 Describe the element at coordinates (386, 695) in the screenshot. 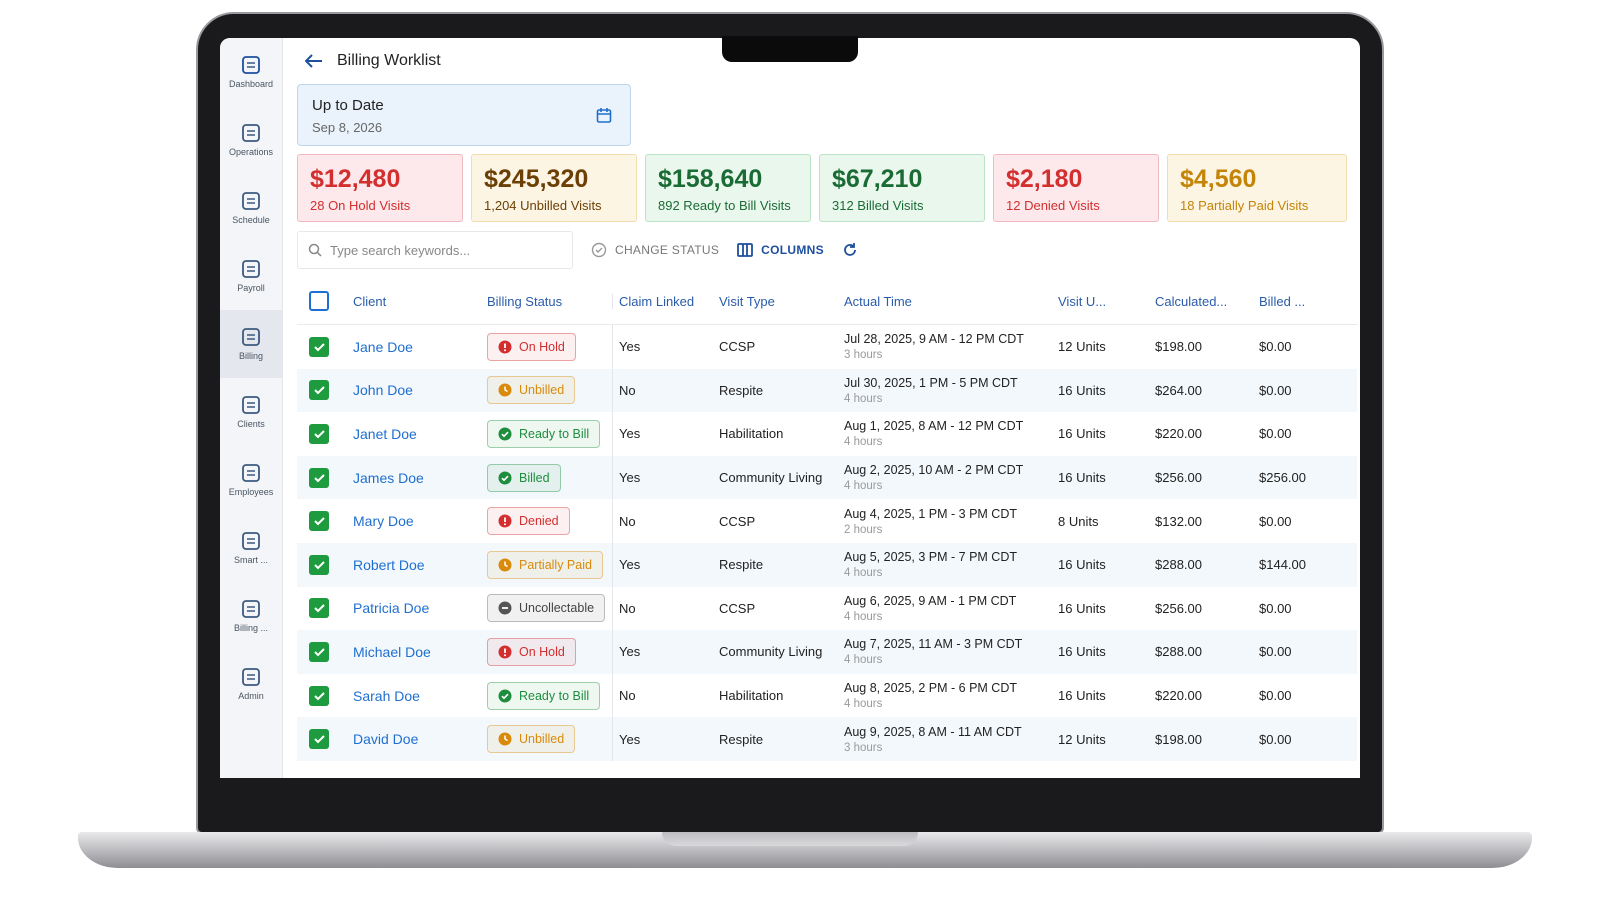

I see `client-name: Sarah Doe` at that location.